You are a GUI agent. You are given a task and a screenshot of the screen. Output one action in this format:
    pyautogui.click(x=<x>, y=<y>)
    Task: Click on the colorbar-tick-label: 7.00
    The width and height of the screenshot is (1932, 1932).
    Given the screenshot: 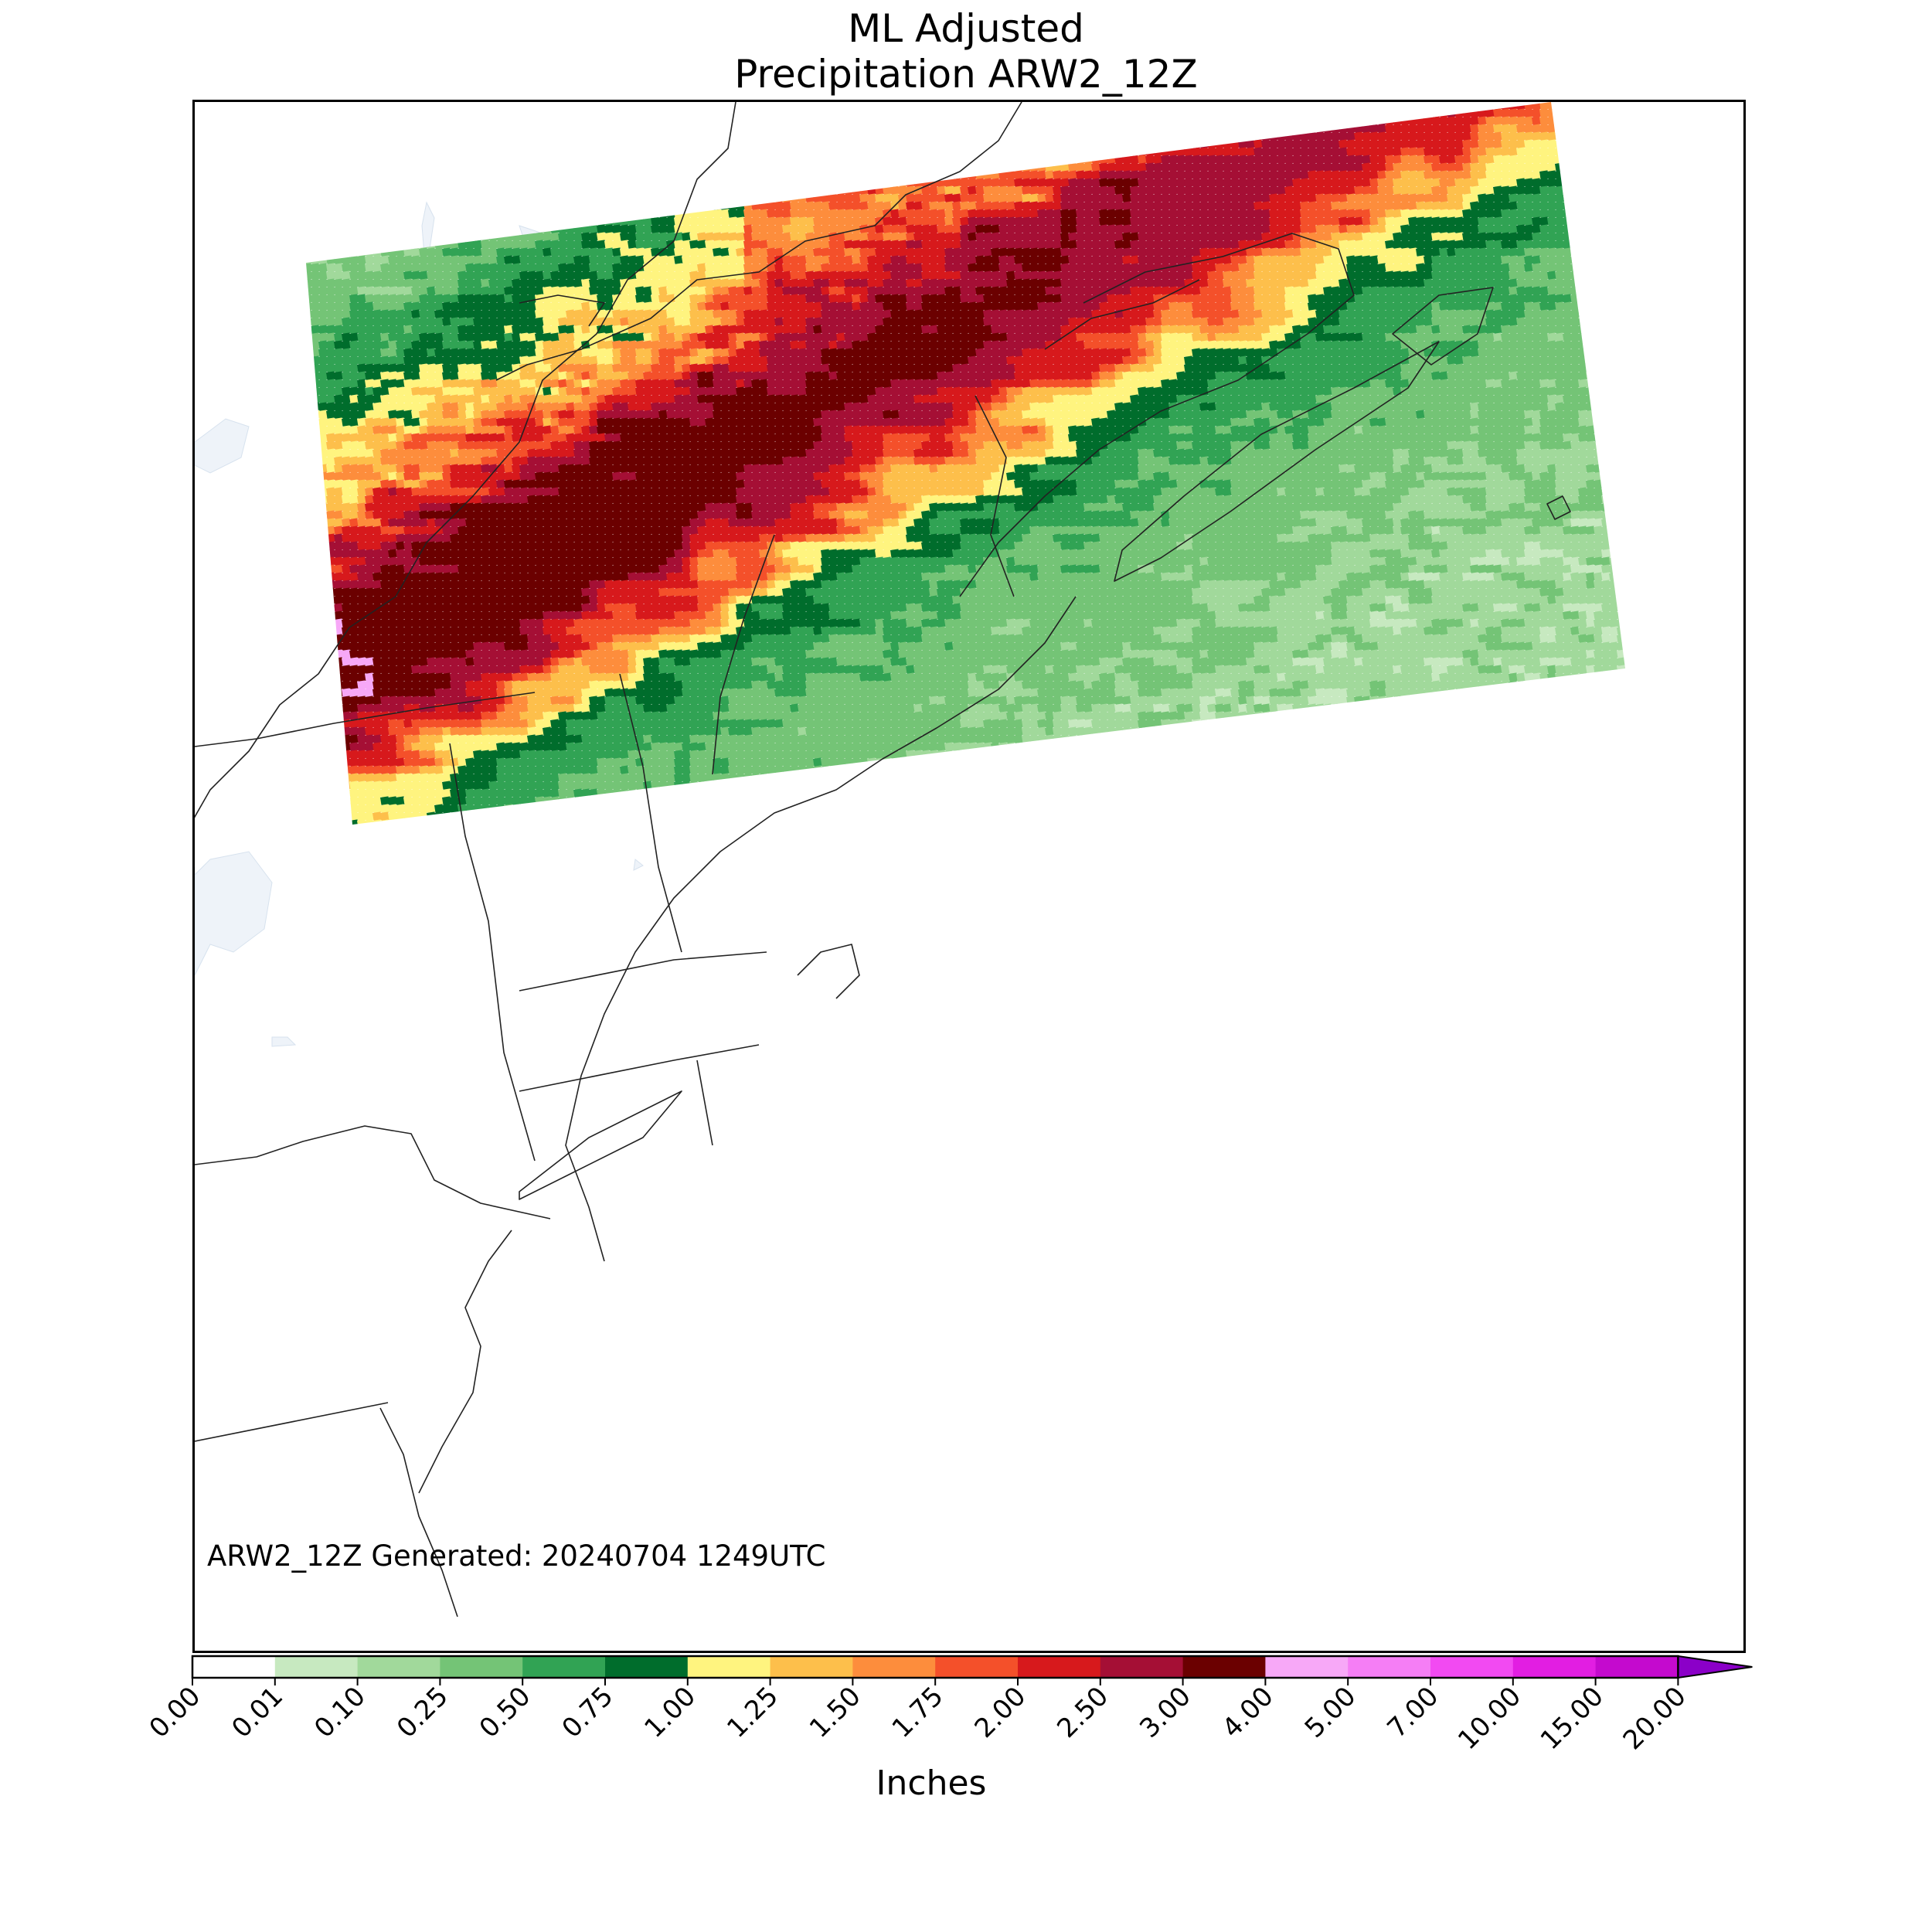 What is the action you would take?
    pyautogui.click(x=1413, y=1713)
    